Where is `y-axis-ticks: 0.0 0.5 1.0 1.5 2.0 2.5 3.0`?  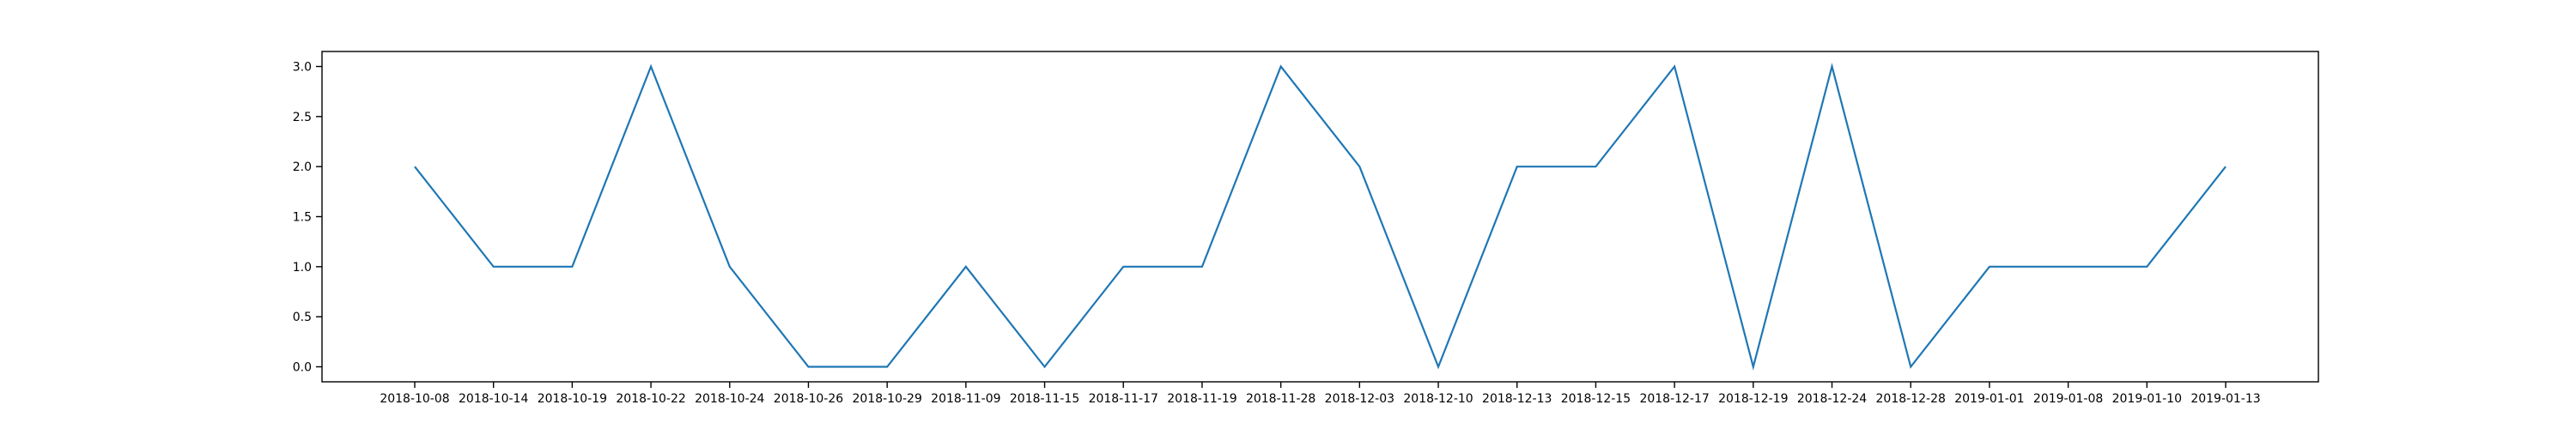
y-axis-ticks: 0.0 0.5 1.0 1.5 2.0 2.5 3.0 is located at coordinates (307, 218).